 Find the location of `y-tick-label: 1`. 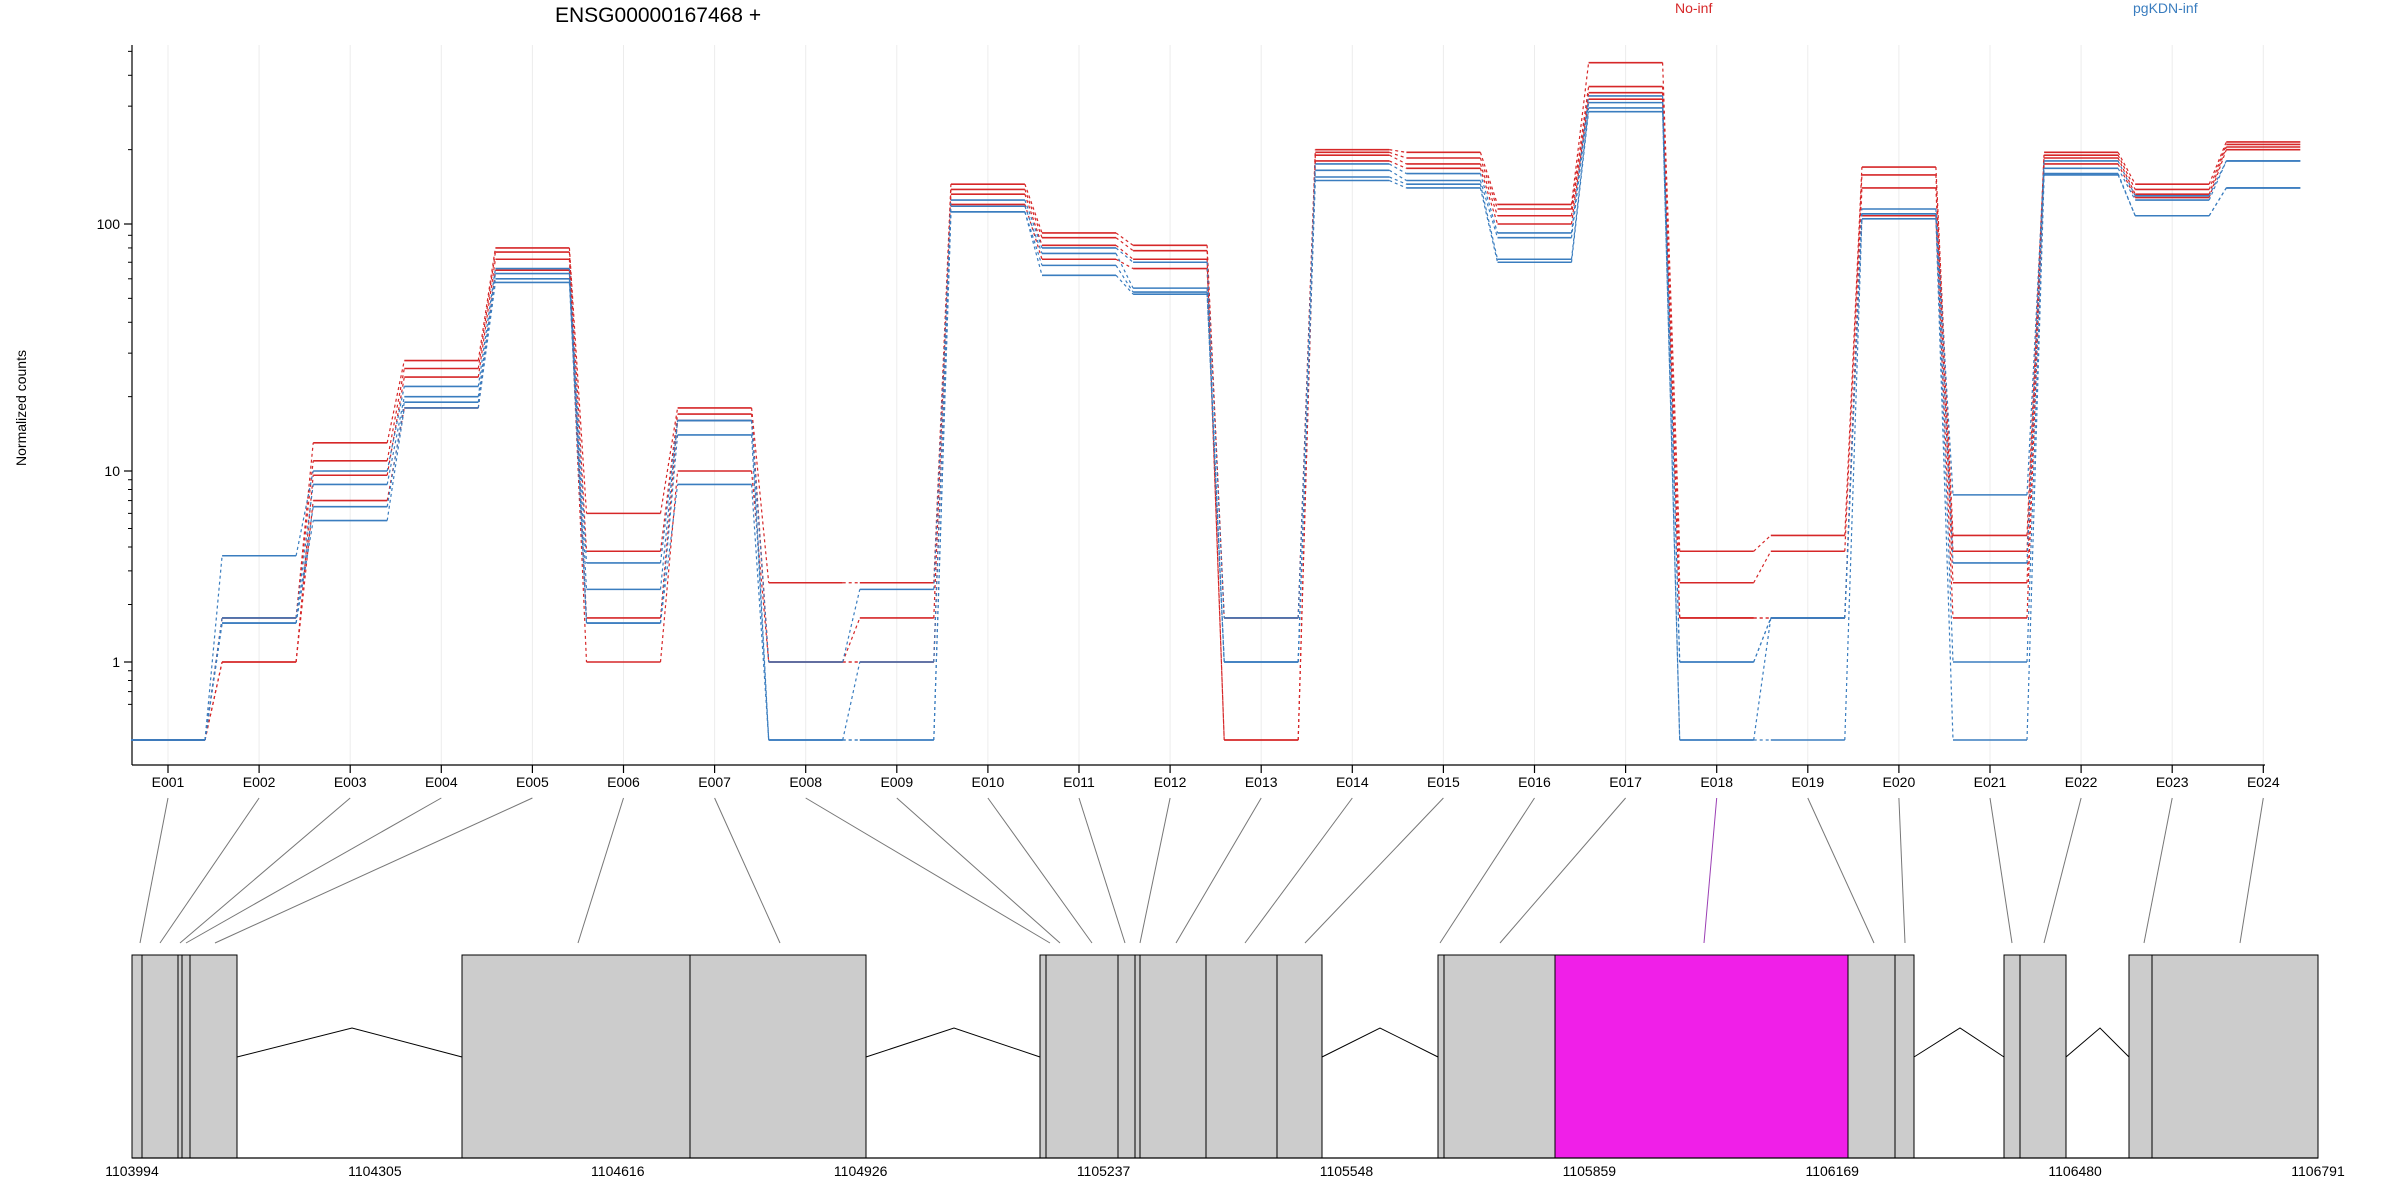

y-tick-label: 1 is located at coordinates (116, 662).